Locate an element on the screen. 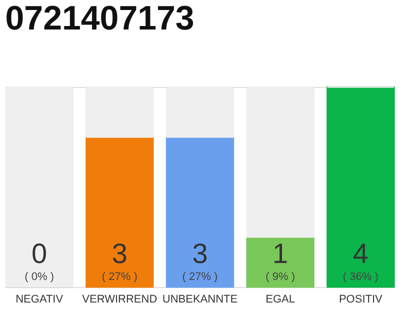 The image size is (410, 320). x-tick-label: POSITIV is located at coordinates (361, 300).